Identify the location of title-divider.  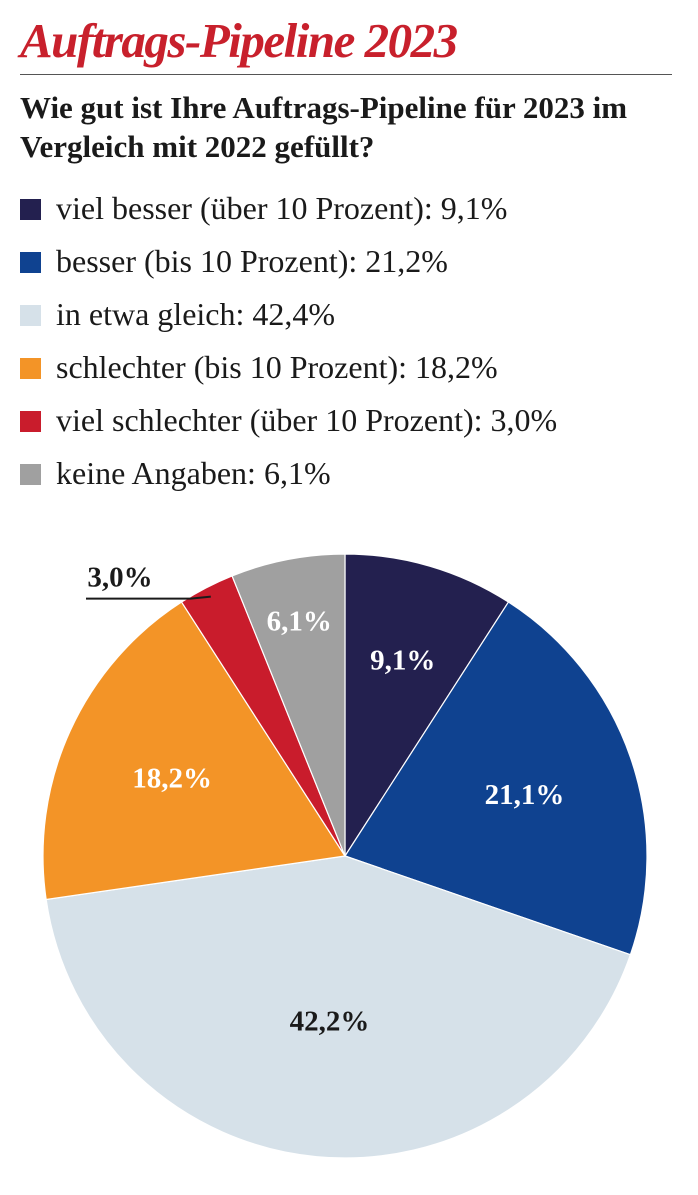
(346, 74).